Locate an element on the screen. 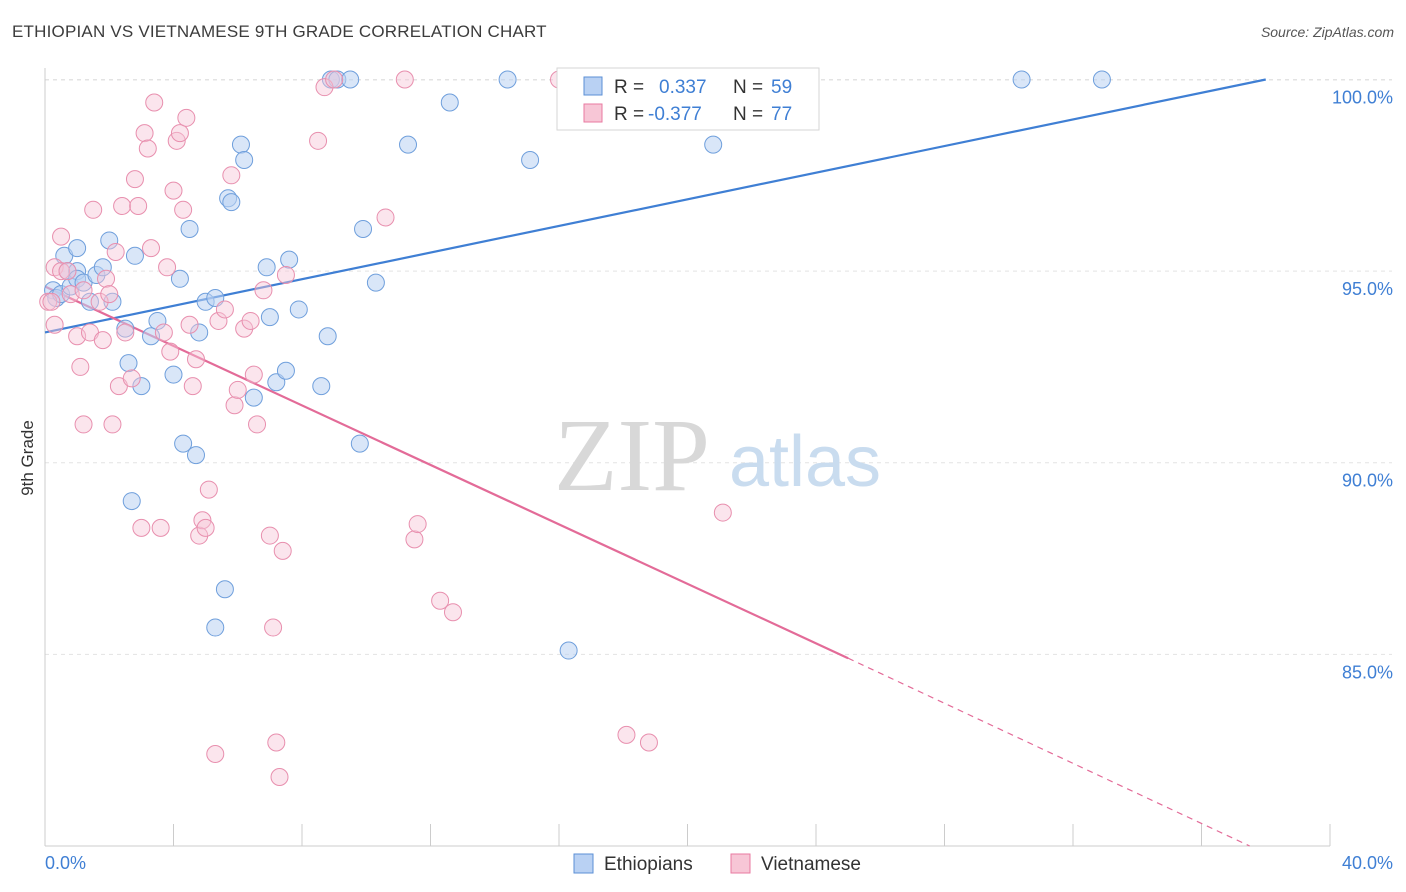  series-legend-swatch-vietnamese is located at coordinates (740, 863).